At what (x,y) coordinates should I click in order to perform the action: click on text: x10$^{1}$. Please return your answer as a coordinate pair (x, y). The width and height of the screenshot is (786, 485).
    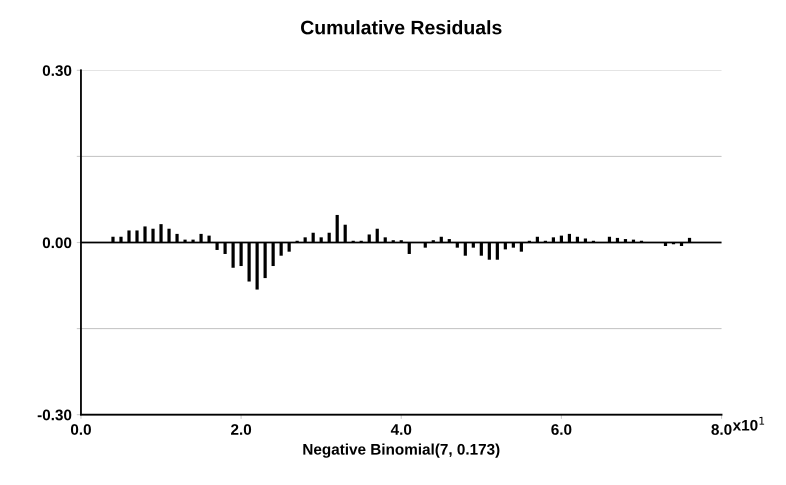
    Looking at the image, I should click on (748, 423).